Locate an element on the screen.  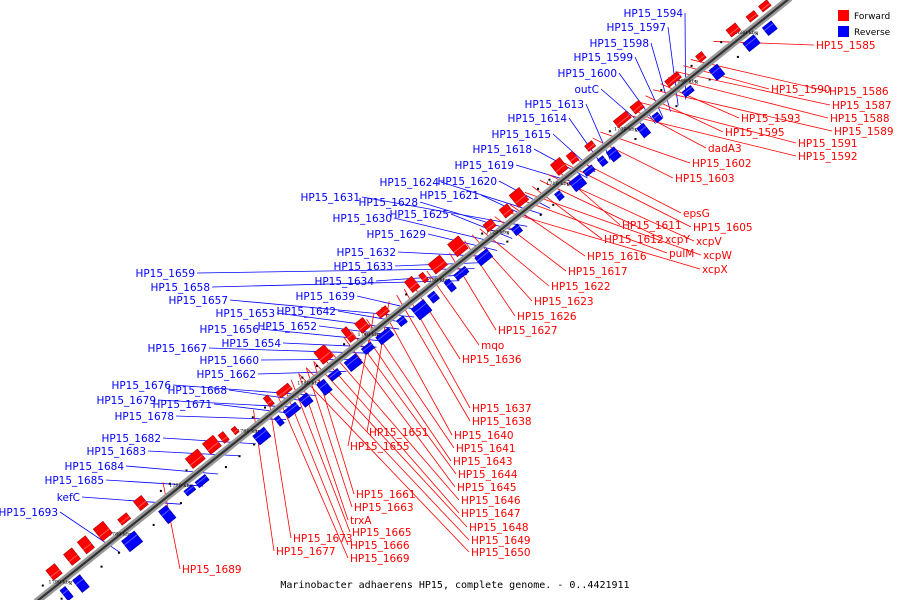
gene-label: HP15_1615 is located at coordinates (521, 135).